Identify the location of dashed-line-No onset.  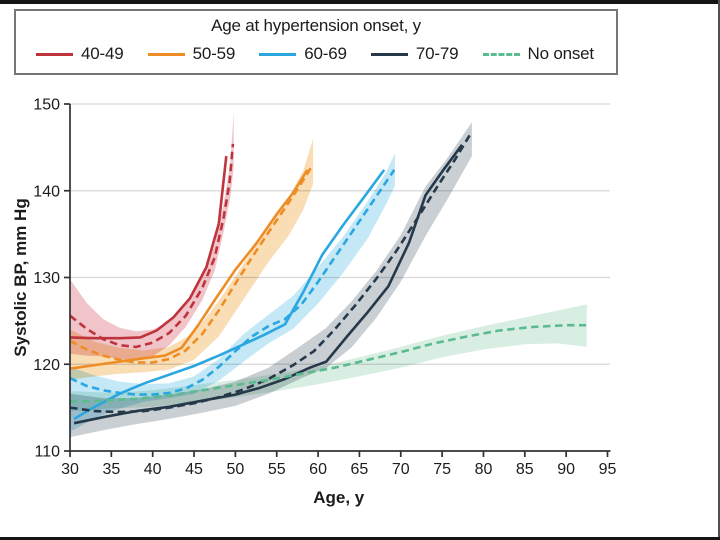
(327, 363).